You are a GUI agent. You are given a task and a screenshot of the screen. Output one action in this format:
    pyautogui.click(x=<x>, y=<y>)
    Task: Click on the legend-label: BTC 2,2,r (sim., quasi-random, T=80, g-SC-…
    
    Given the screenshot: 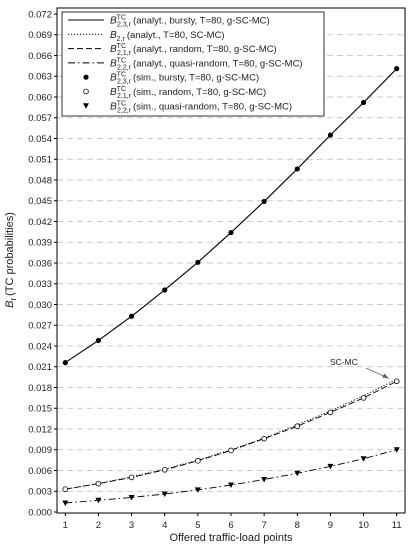 What is the action you would take?
    pyautogui.click(x=201, y=107)
    